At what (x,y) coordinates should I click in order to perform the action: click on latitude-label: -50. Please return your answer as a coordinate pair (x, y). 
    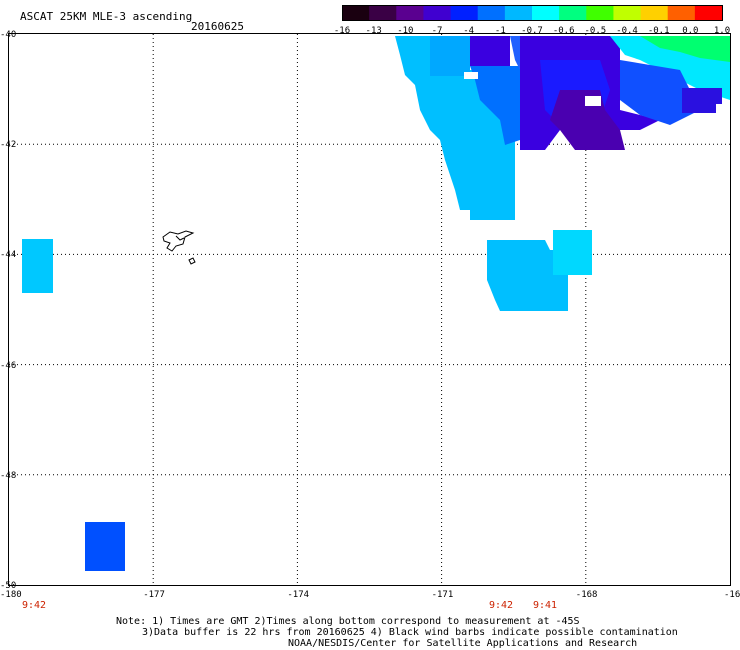
    Looking at the image, I should click on (8, 586).